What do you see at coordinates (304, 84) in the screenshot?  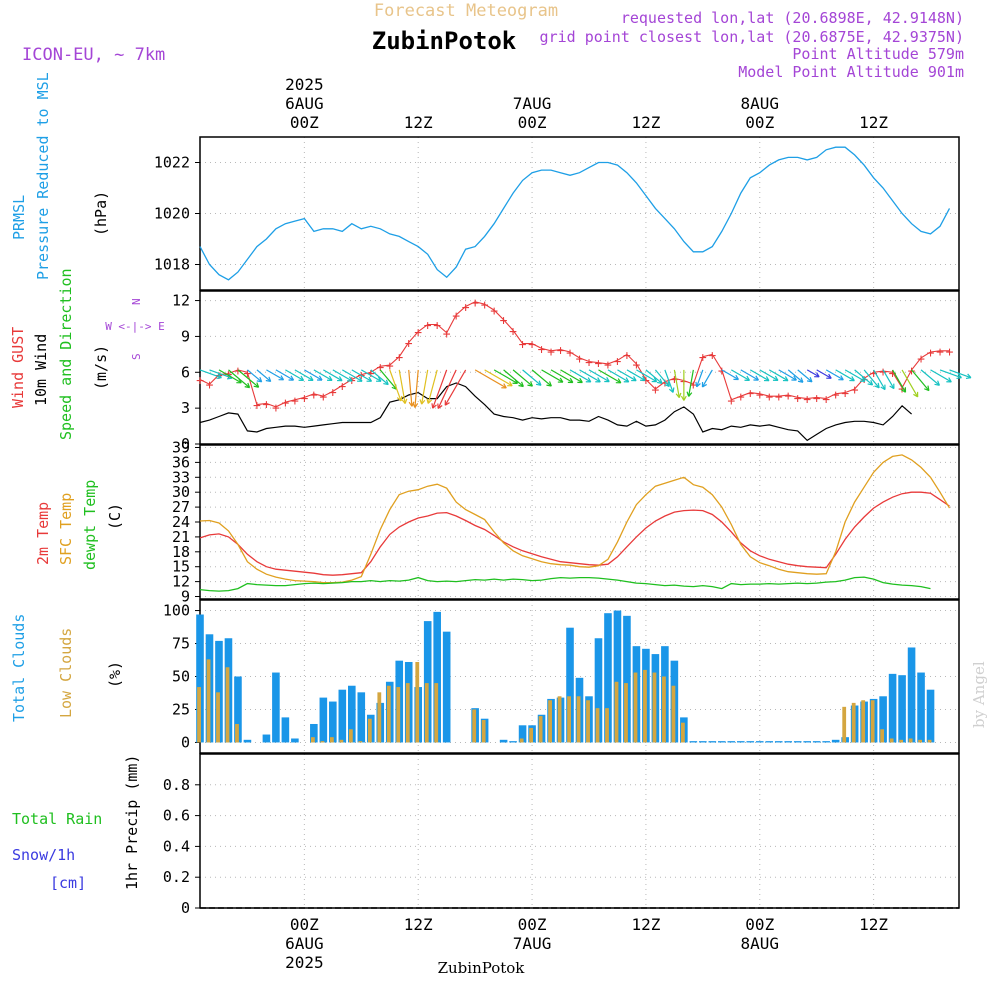 I see `time-label: 2025` at bounding box center [304, 84].